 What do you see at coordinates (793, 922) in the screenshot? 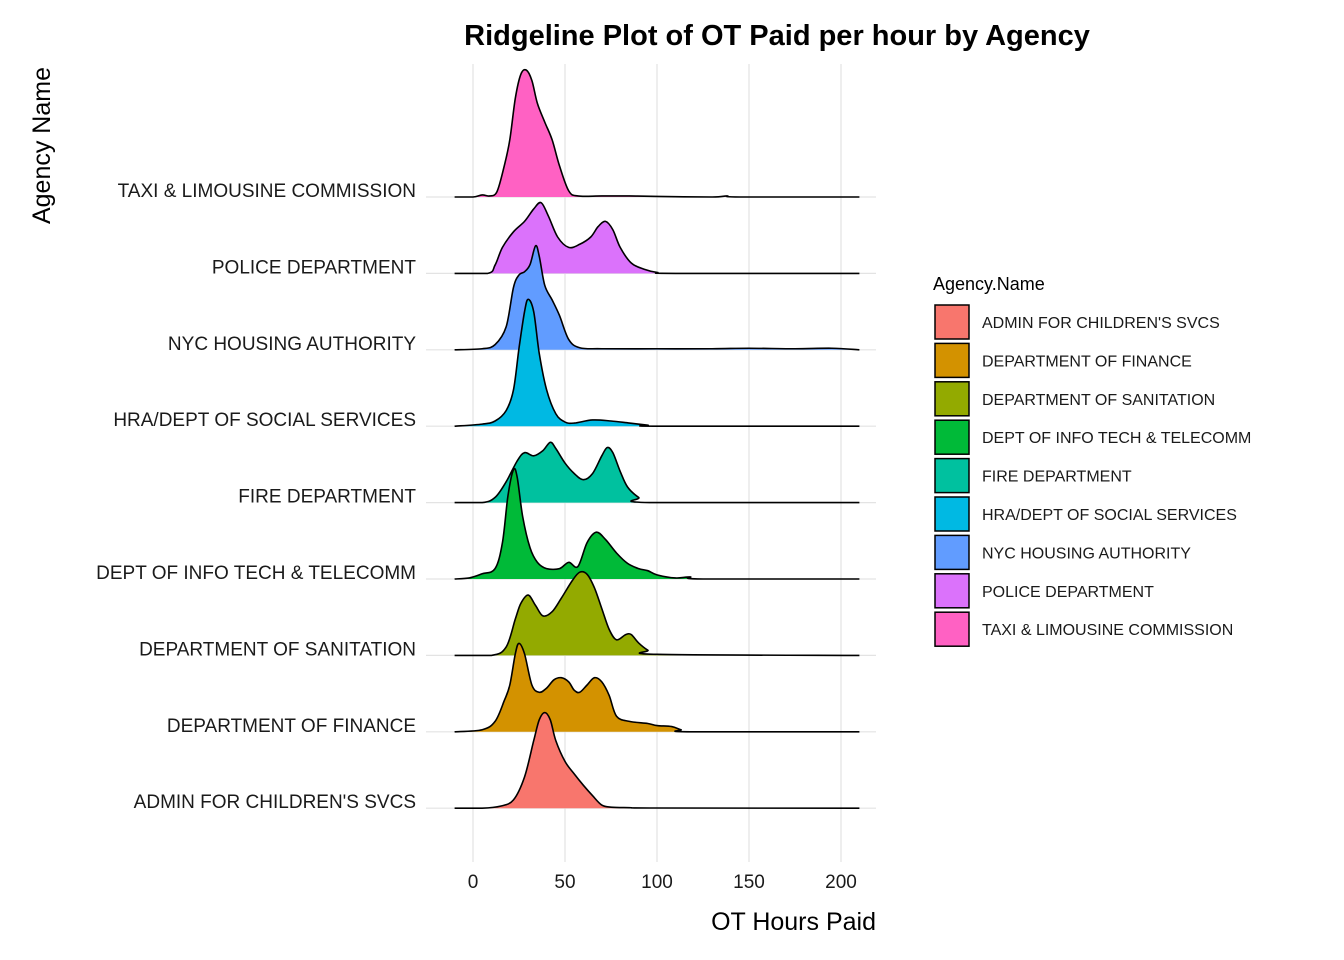
I see `x-axis-title: OT Hours Paid` at bounding box center [793, 922].